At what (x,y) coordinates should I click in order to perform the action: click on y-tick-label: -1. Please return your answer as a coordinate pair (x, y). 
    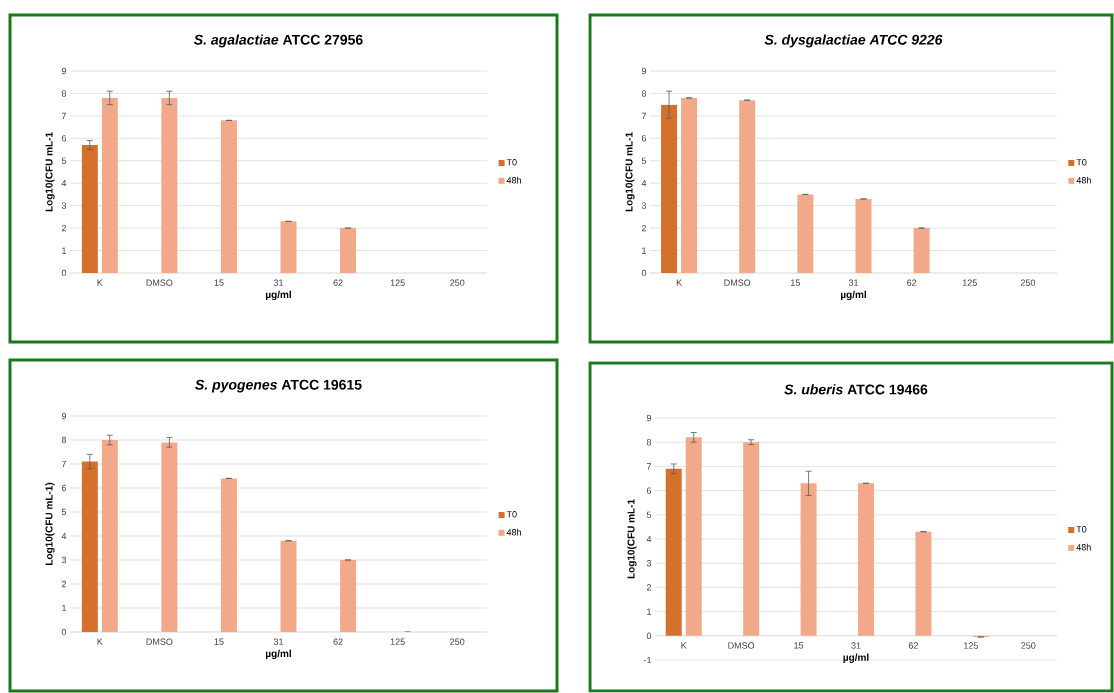
    Looking at the image, I should click on (647, 660).